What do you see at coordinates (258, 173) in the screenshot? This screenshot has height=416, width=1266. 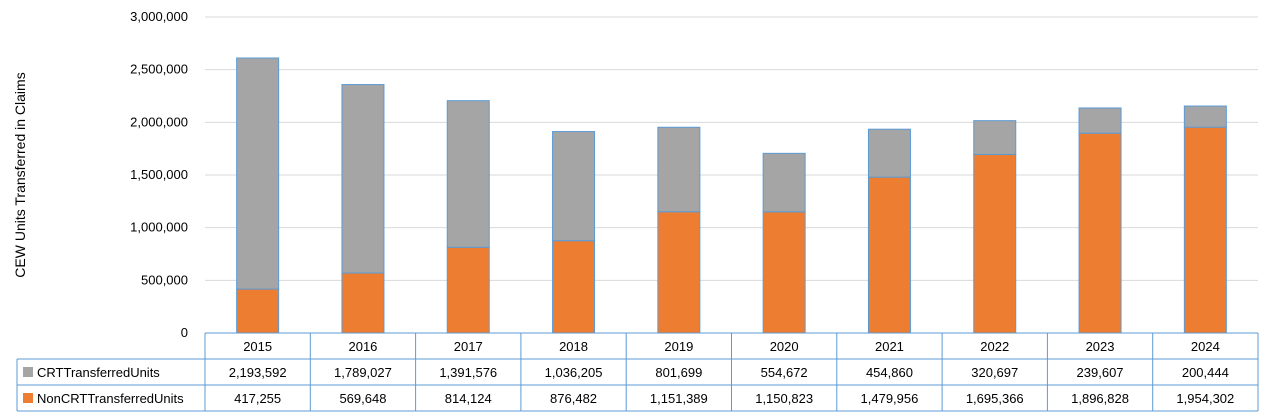 I see `bar-CRTTransferredUnits-2015` at bounding box center [258, 173].